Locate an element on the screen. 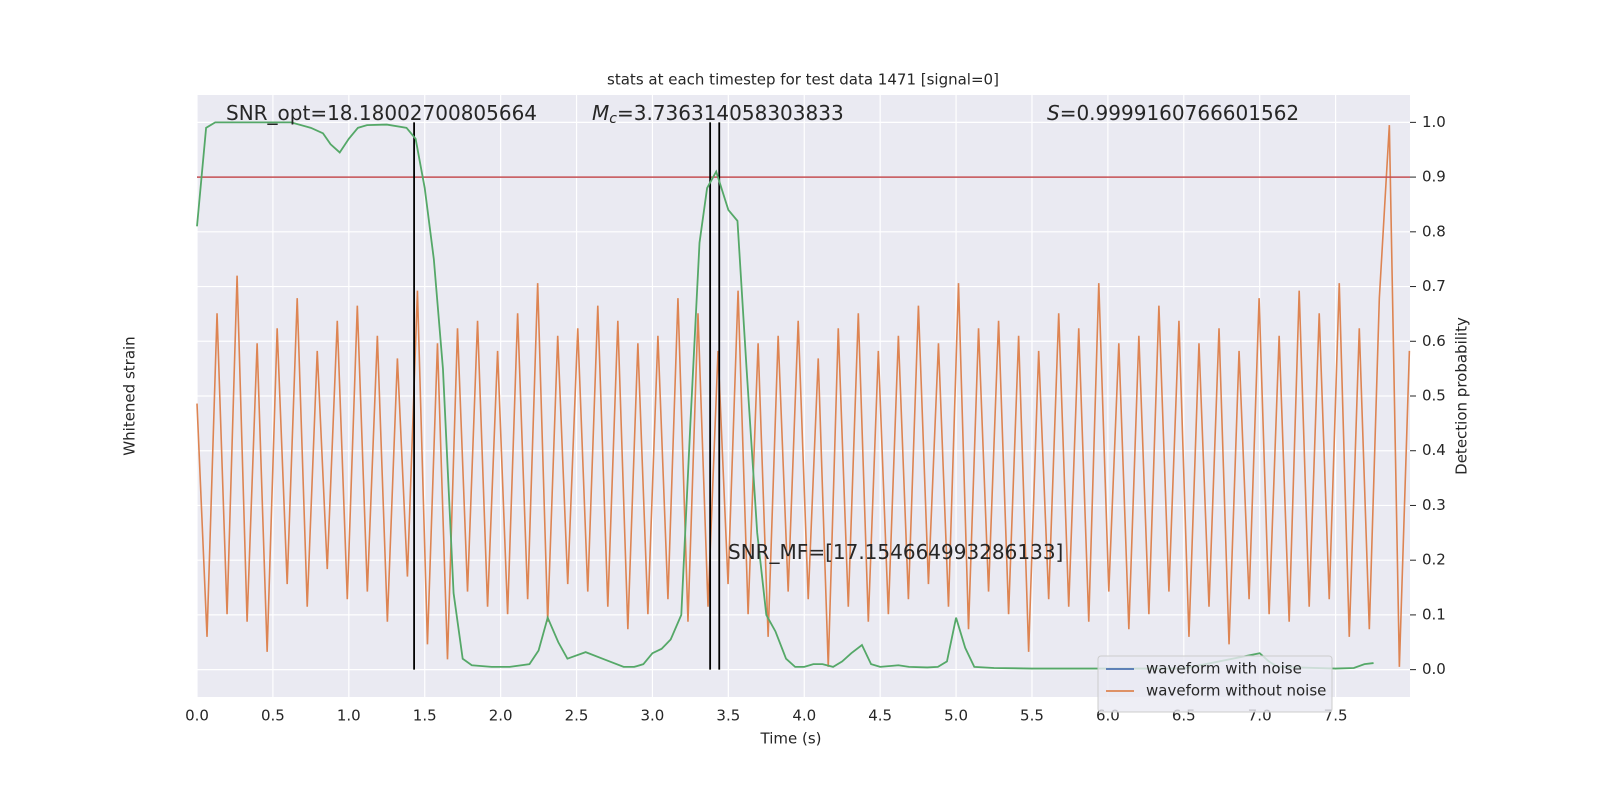 Image resolution: width=1600 pixels, height=800 pixels. x-tick-label: 4.0 is located at coordinates (804, 716).